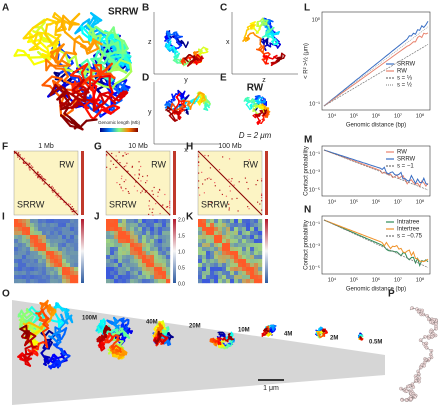 The width and height of the screenshot is (440, 409). I want to click on e-diameter: D = 2 μm, so click(255, 135).